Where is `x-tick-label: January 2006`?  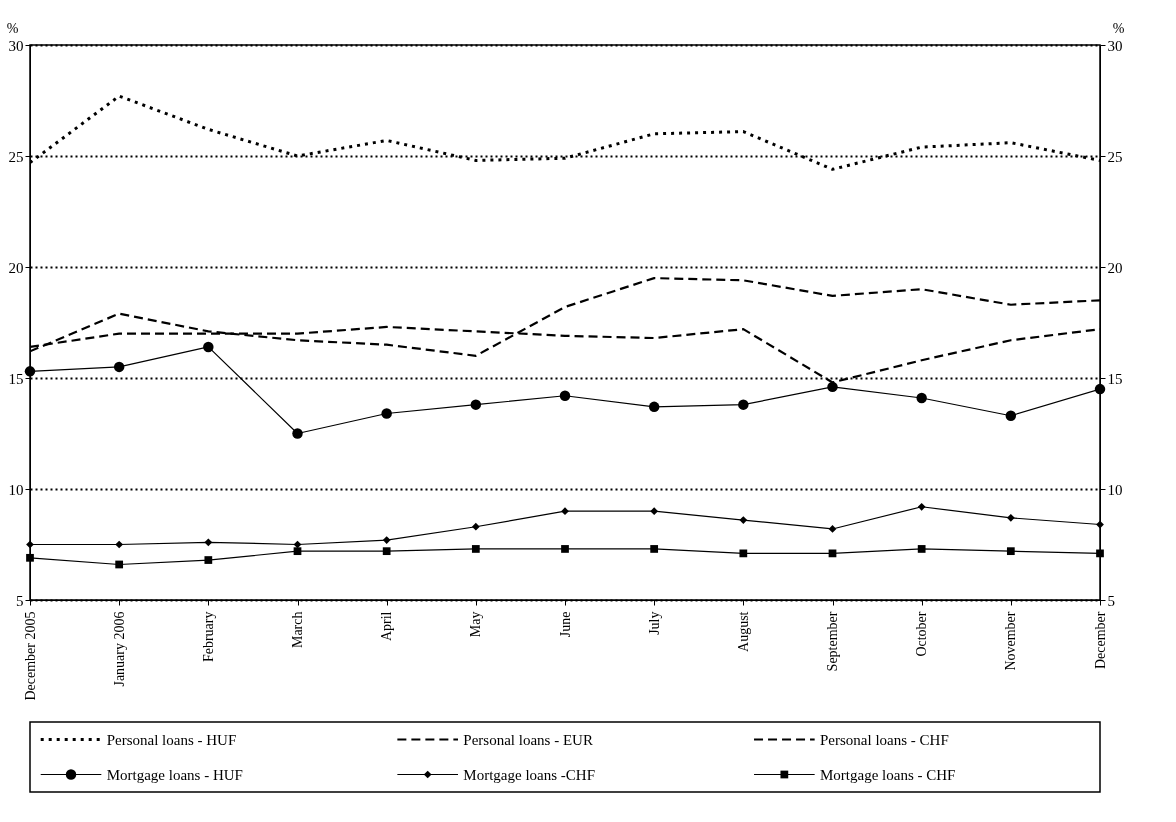 x-tick-label: January 2006 is located at coordinates (119, 649).